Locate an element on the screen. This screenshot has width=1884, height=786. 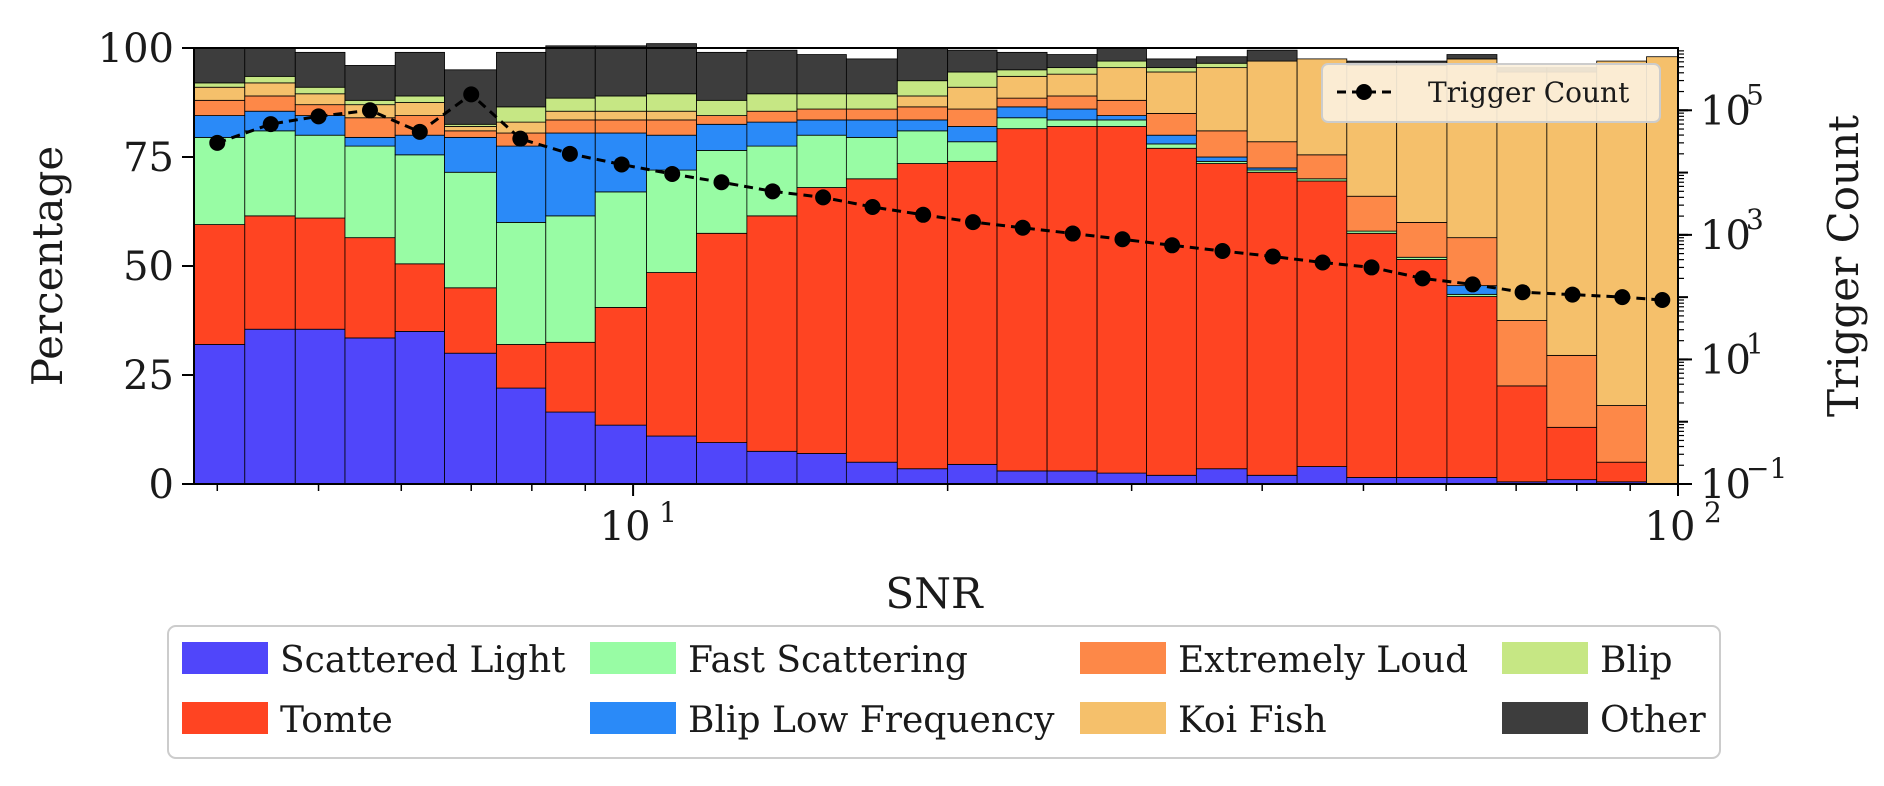
y-axis-label: Percentage is located at coordinates (47, 266).